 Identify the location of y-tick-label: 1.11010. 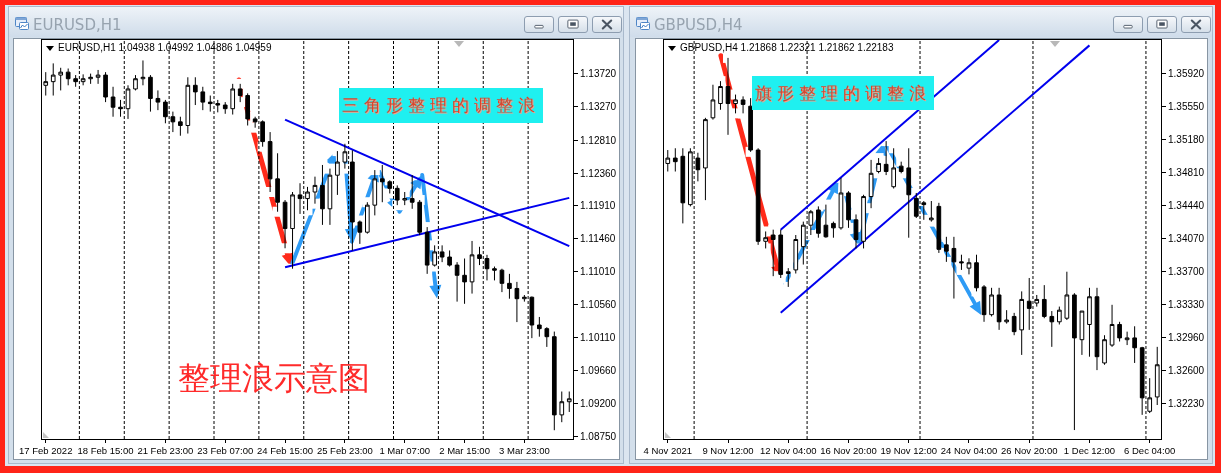
(598, 272).